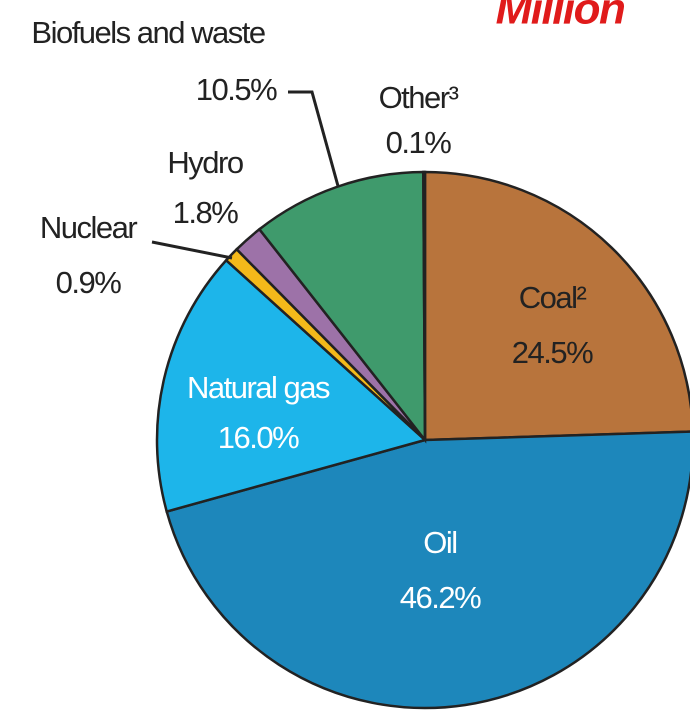  What do you see at coordinates (89, 282) in the screenshot?
I see `slice-value-label: 0.9%` at bounding box center [89, 282].